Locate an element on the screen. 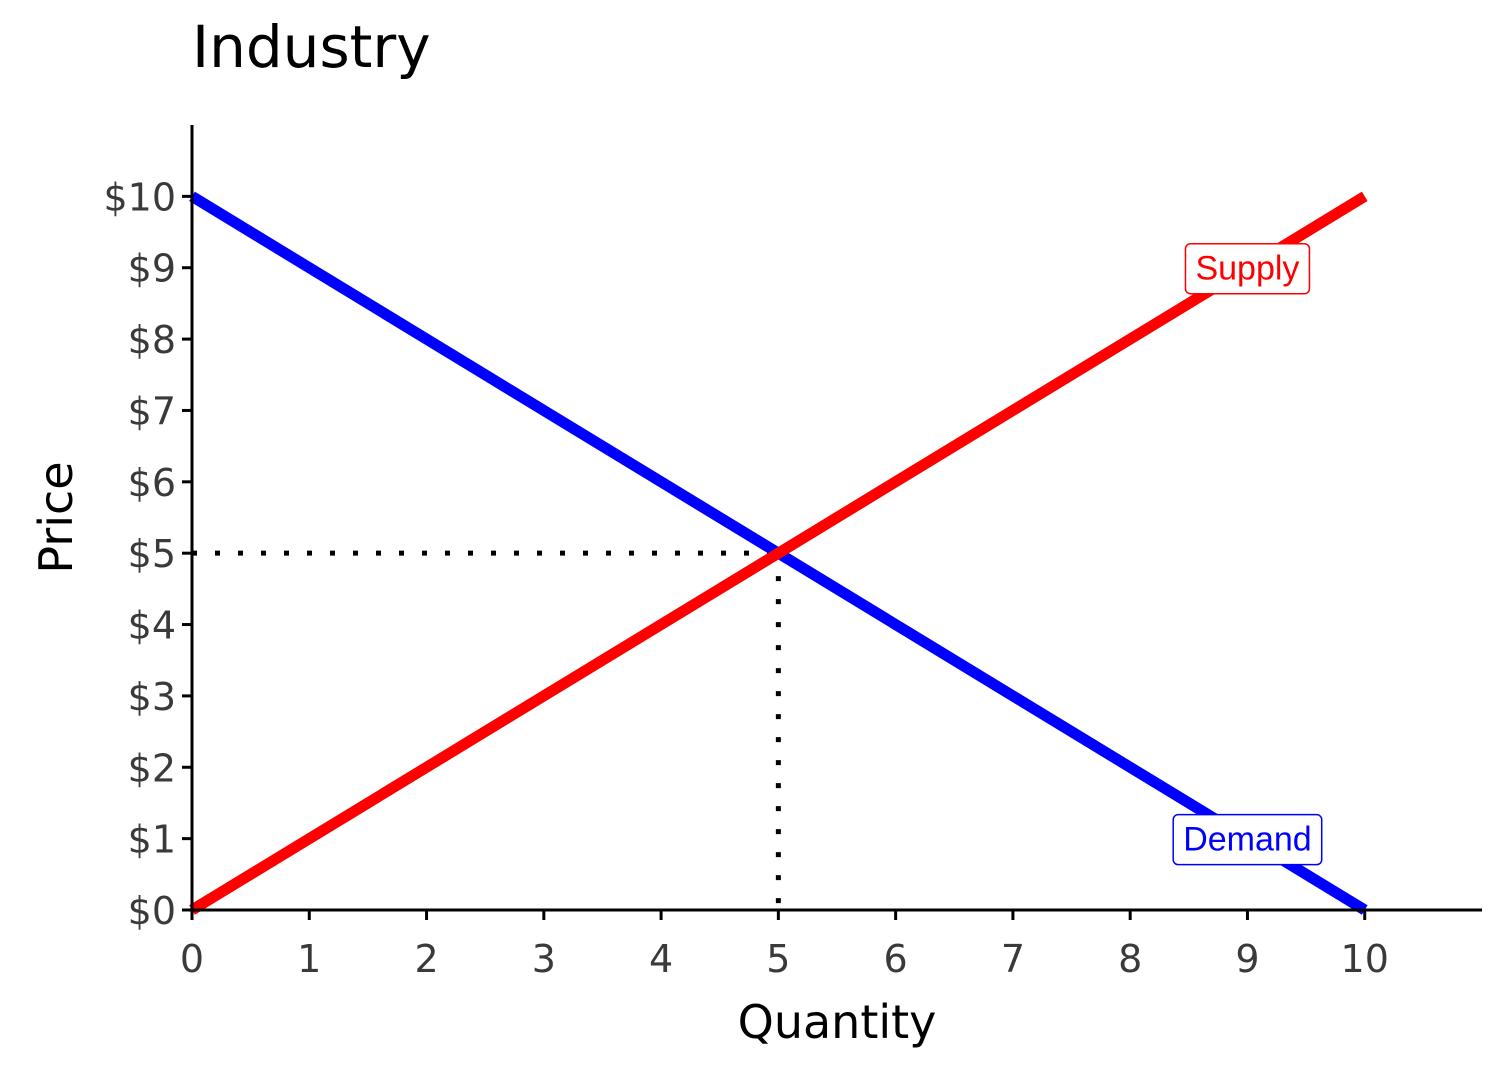 The image size is (1512, 1080). x-tick-label: 7 is located at coordinates (1013, 959).